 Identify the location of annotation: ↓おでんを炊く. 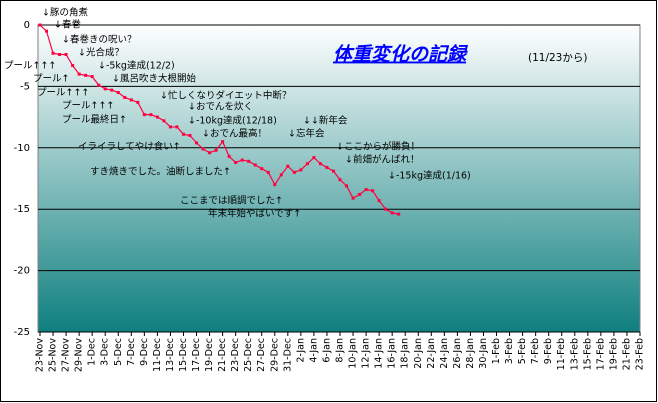
(220, 107).